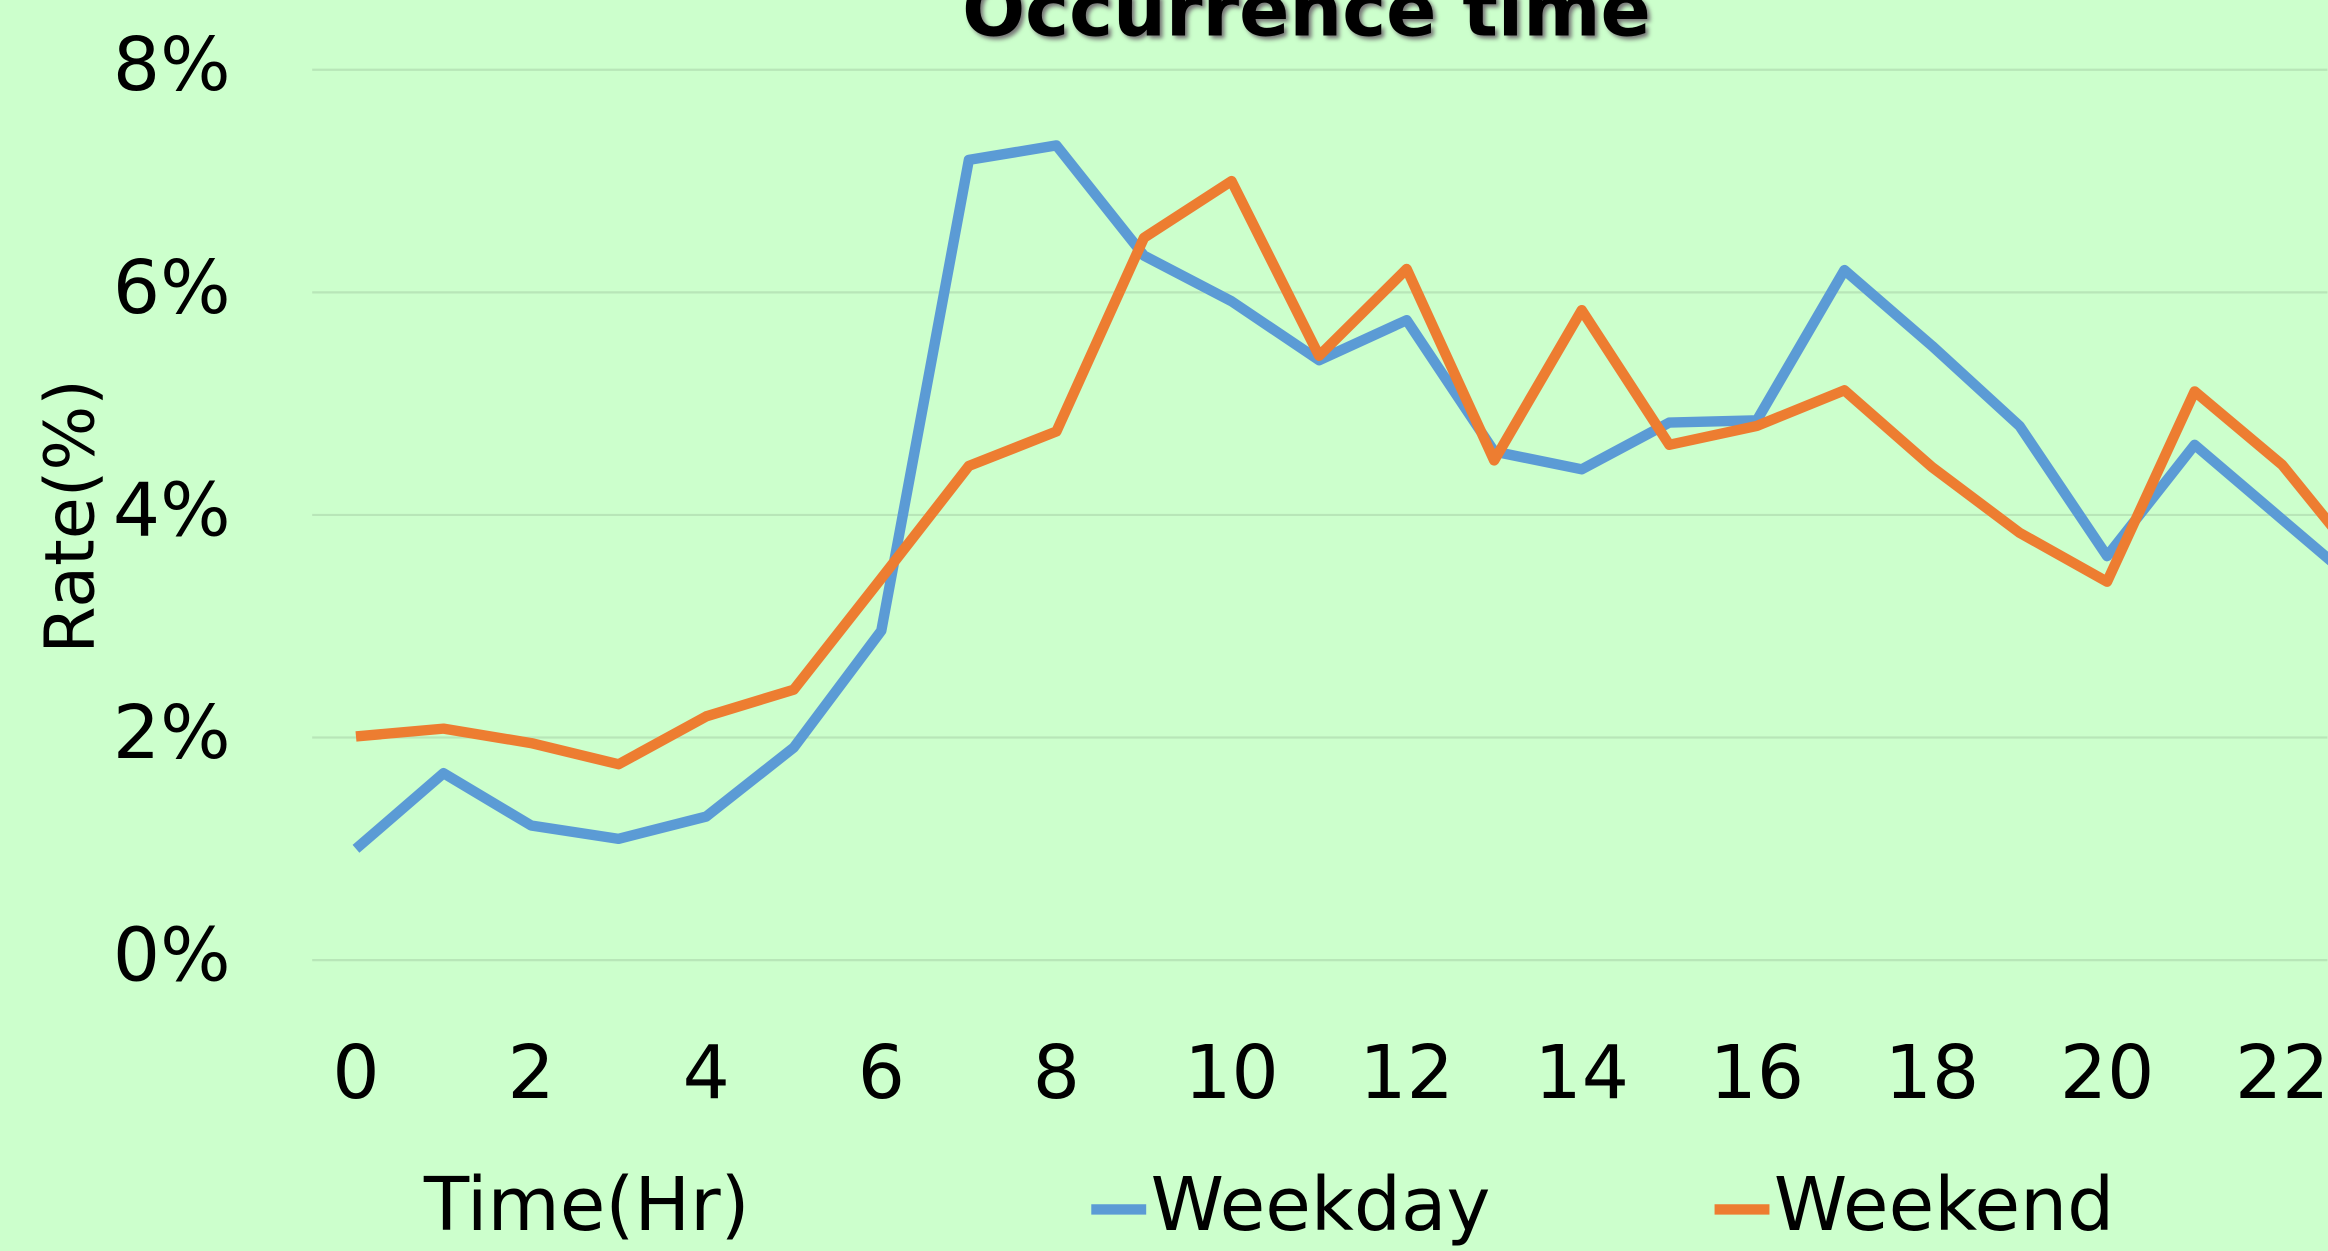 Image resolution: width=2328 pixels, height=1251 pixels. What do you see at coordinates (172, 956) in the screenshot?
I see `y-tick-label: 0%` at bounding box center [172, 956].